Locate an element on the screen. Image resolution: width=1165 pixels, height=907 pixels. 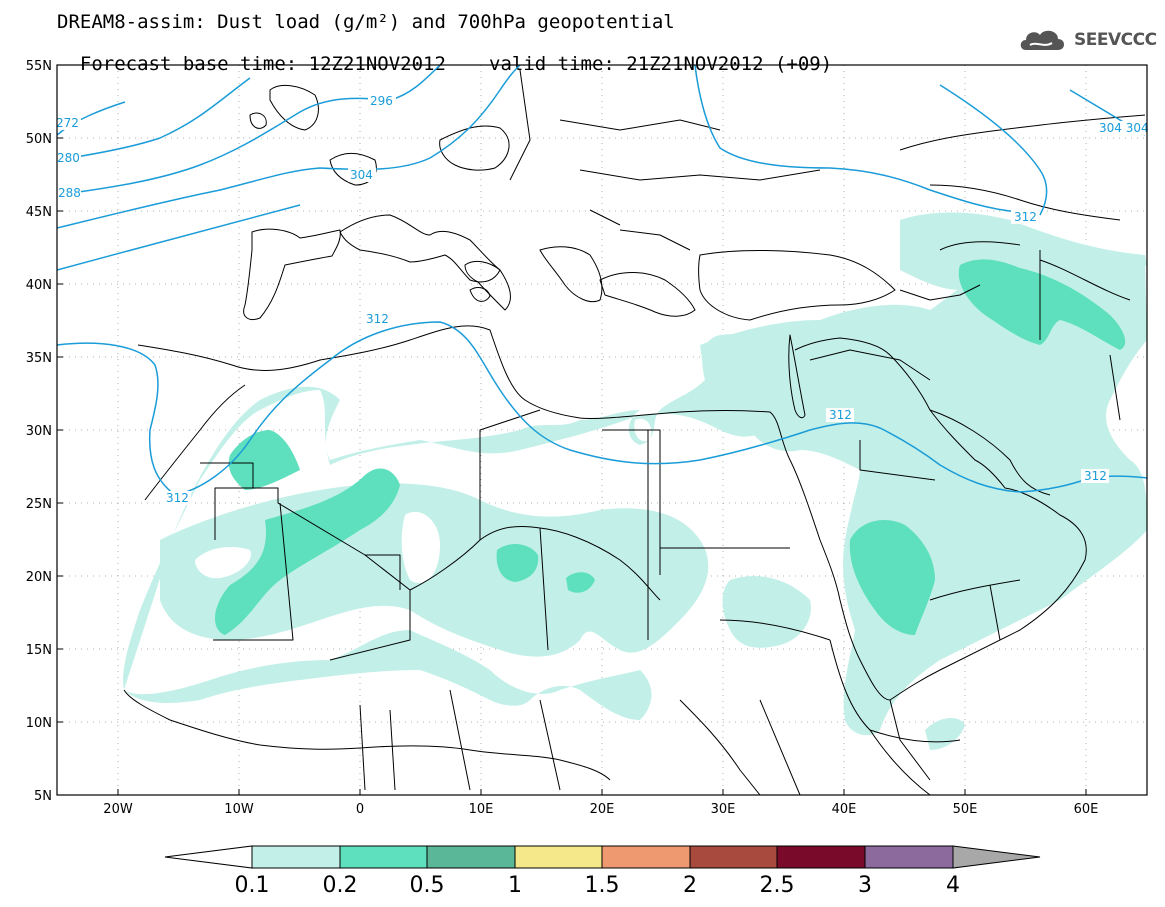
colorbar-swatch-0.5 is located at coordinates (471, 857).